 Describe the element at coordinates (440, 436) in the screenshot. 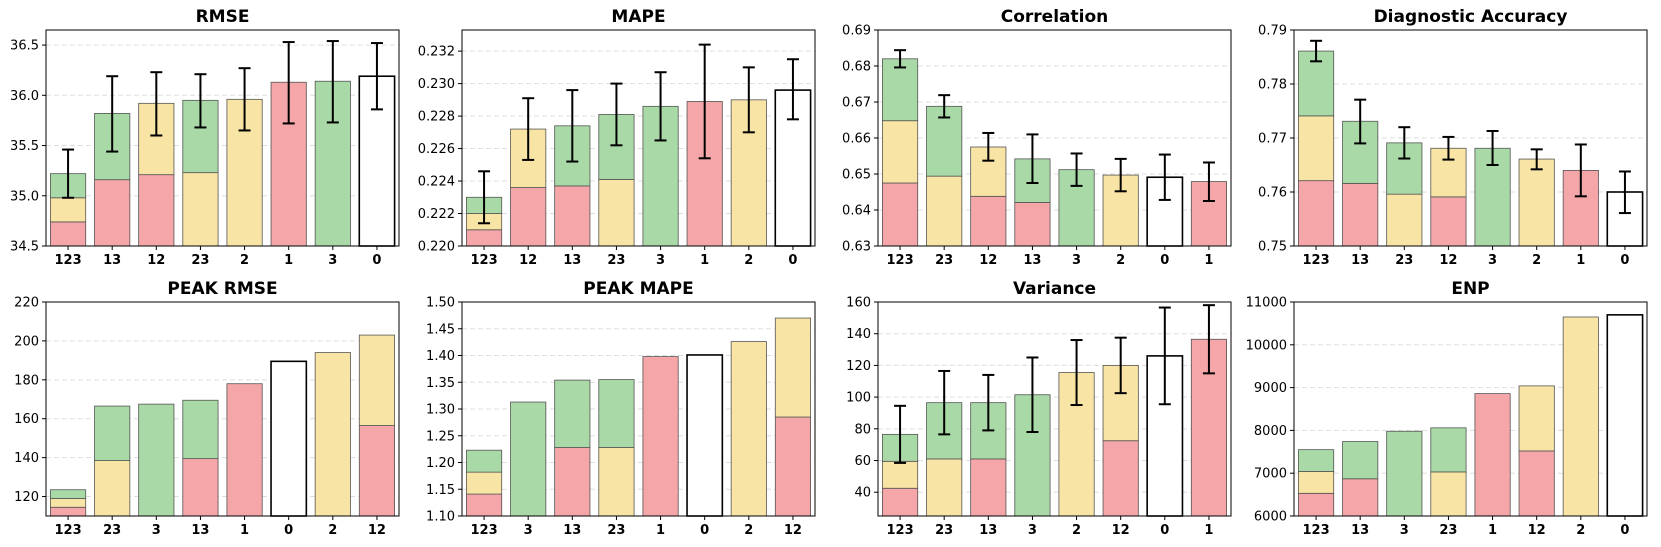

I see `y-tick-label: 1.25` at that location.